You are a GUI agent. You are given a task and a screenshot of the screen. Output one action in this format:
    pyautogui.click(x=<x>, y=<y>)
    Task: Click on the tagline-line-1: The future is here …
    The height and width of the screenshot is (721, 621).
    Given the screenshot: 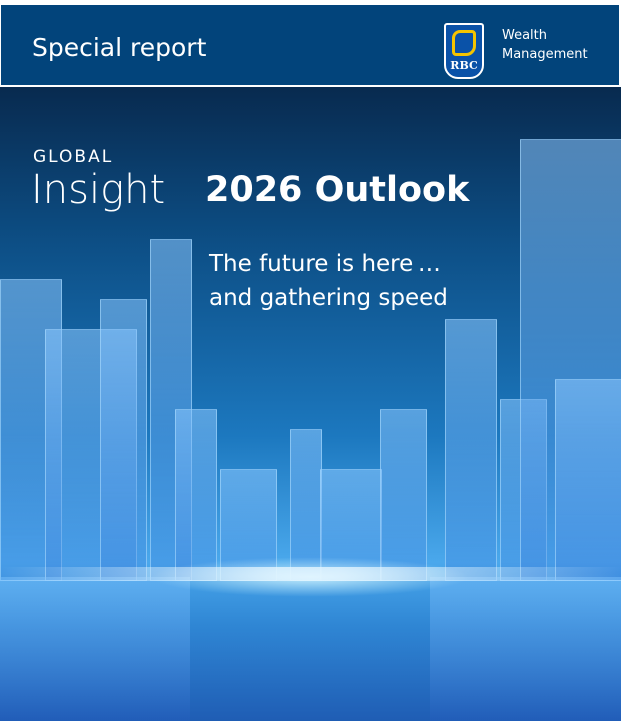 What is the action you would take?
    pyautogui.click(x=325, y=264)
    